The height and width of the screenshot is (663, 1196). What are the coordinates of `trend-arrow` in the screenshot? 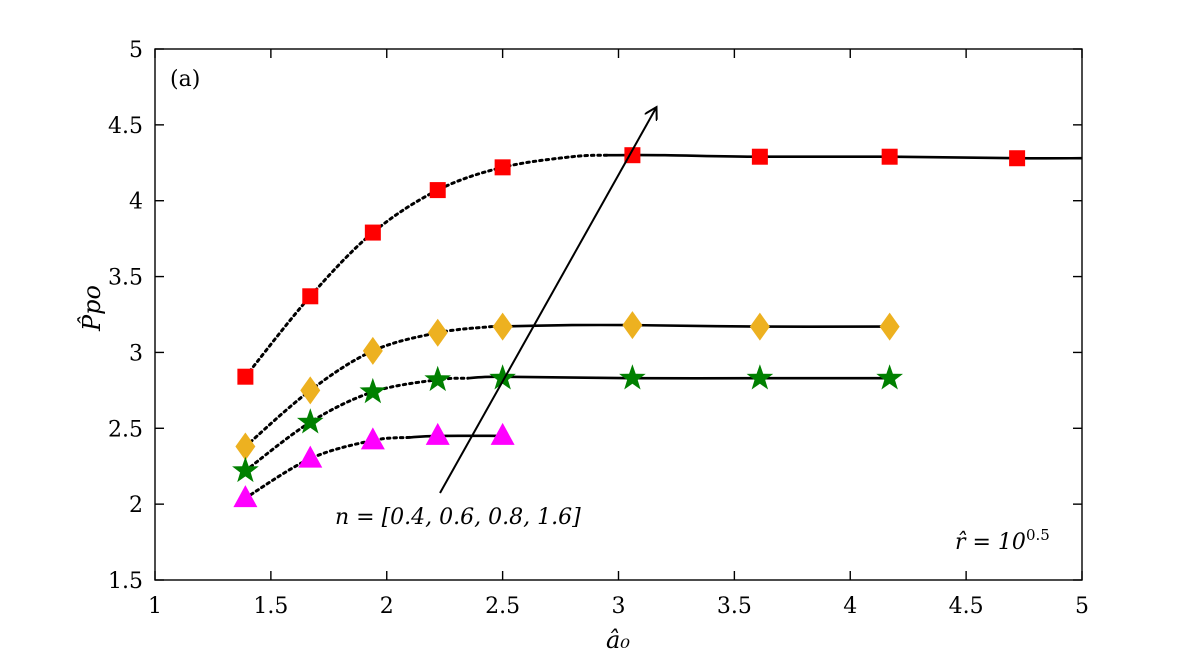 It's located at (547, 301).